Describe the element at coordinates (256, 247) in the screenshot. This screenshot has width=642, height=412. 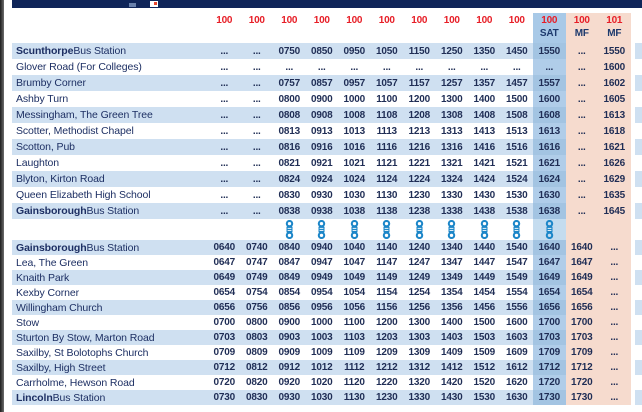
I see `time-cell: 0740` at that location.